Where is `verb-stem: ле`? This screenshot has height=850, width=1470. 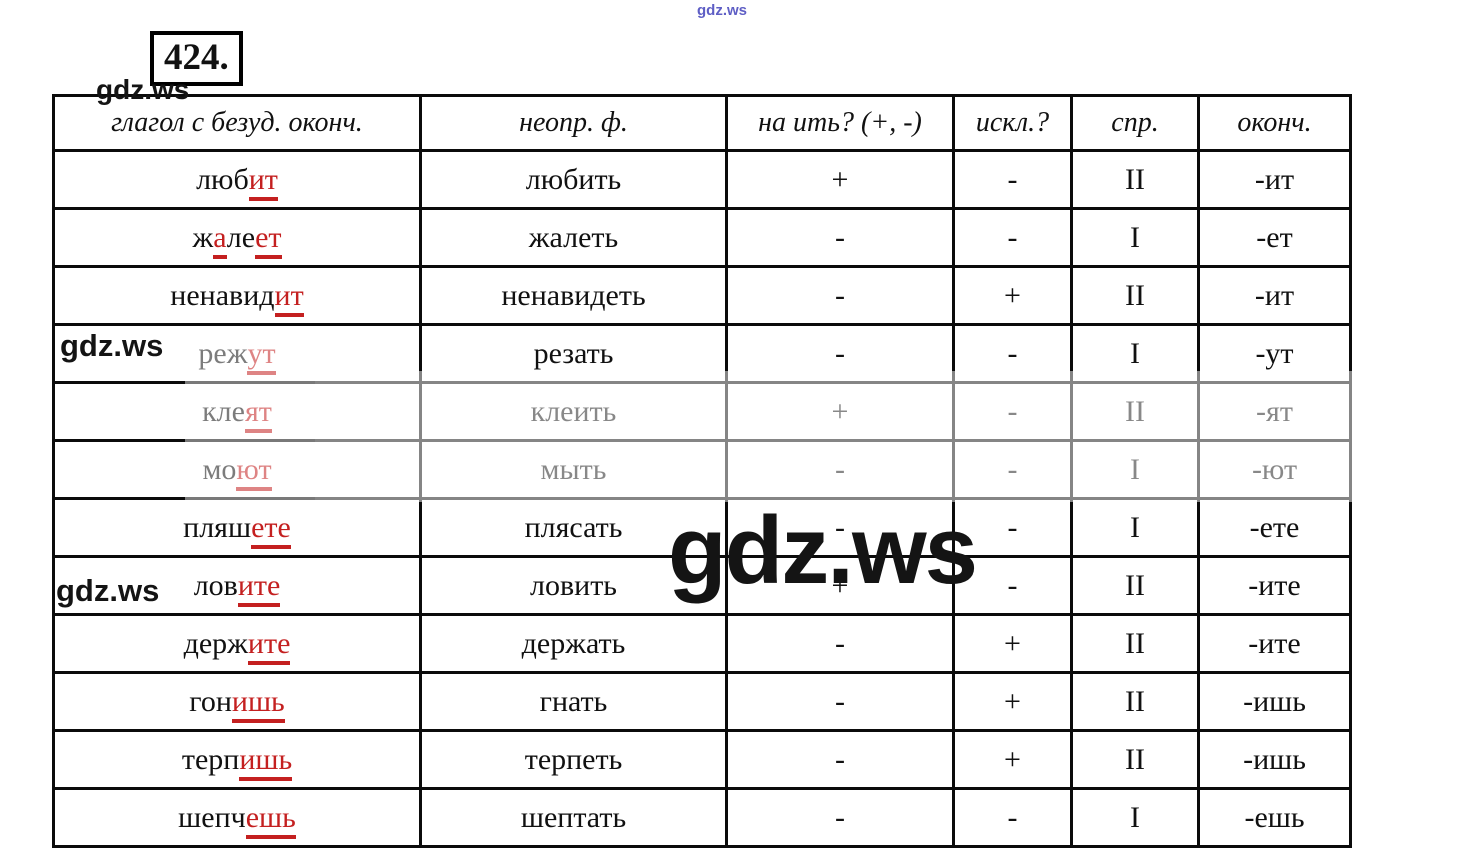 verb-stem: ле is located at coordinates (241, 237).